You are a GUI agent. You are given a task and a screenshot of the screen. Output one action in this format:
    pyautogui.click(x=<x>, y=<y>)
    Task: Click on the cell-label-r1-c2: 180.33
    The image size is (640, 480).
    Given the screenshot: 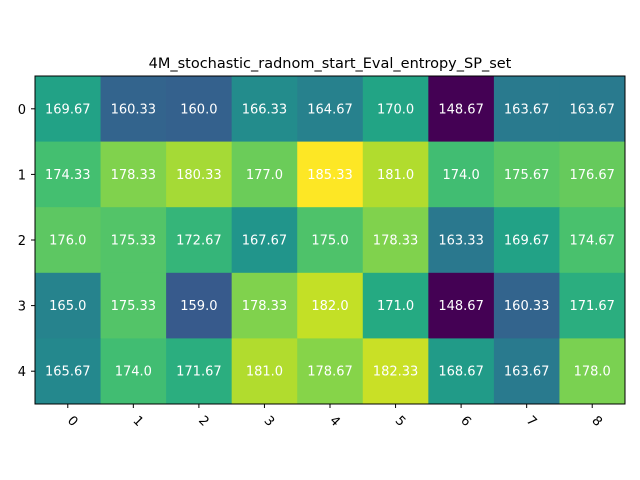 What is the action you would take?
    pyautogui.click(x=199, y=175)
    